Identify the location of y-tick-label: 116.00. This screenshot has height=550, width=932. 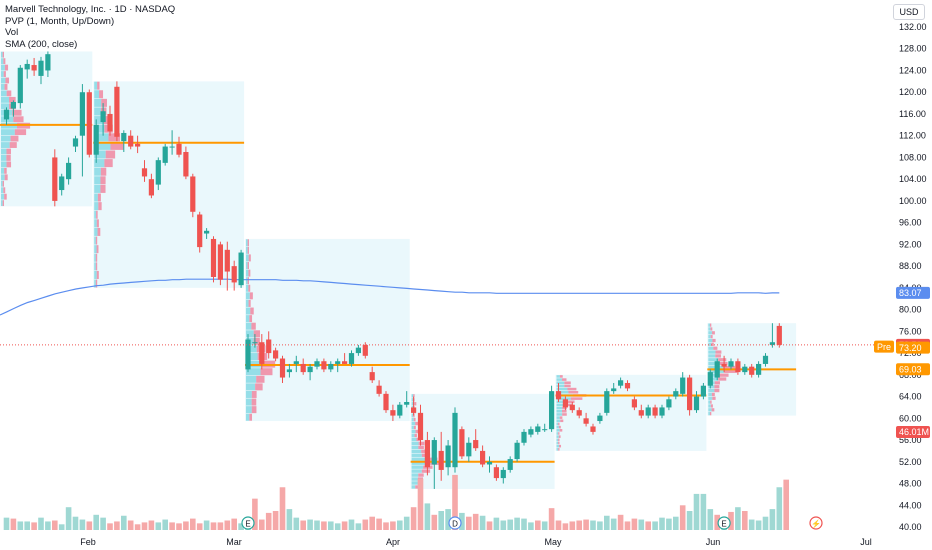
(912, 114).